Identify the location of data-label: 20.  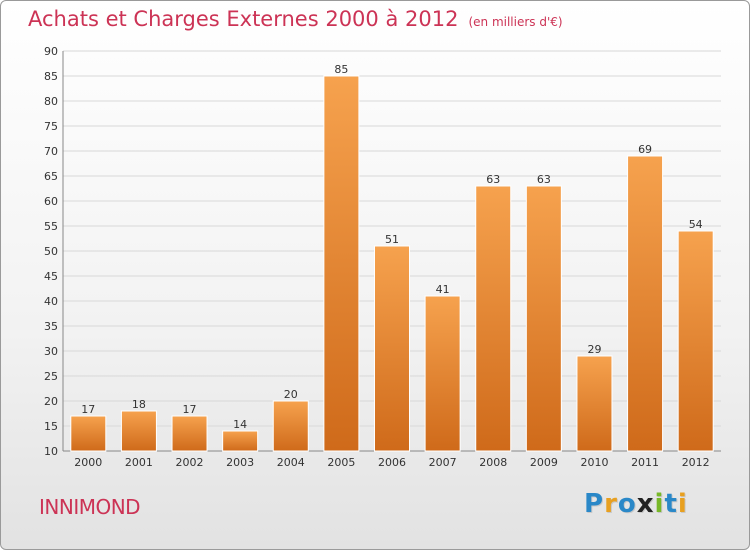
(291, 394).